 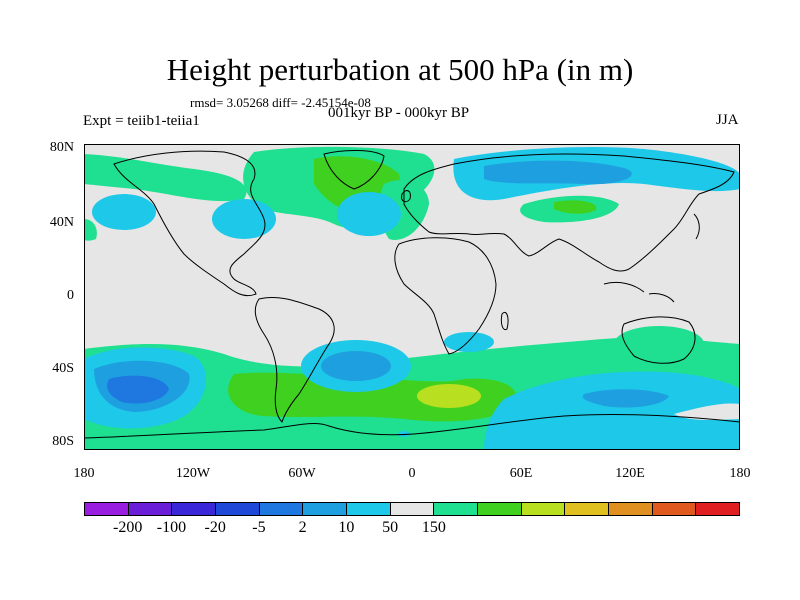 What do you see at coordinates (138, 389) in the screenshot?
I see `field-south-pacific-blue` at bounding box center [138, 389].